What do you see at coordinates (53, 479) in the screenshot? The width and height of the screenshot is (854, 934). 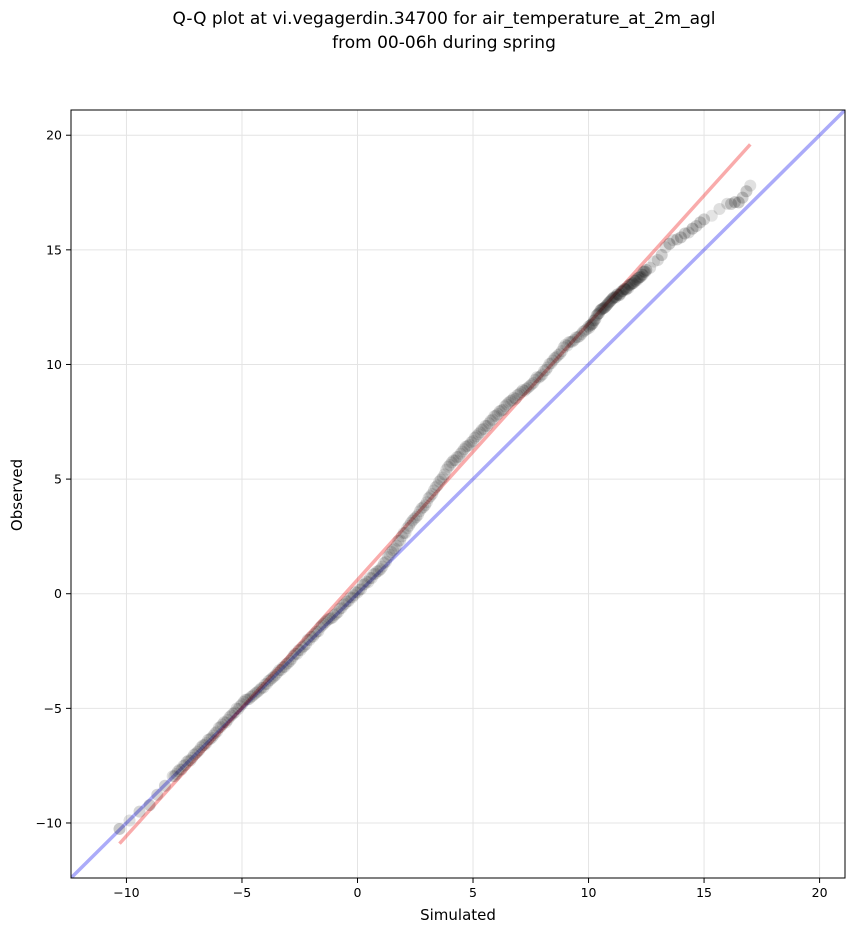 I see `y-axis-ticks: −10 −5 0 5 10 15 20` at bounding box center [53, 479].